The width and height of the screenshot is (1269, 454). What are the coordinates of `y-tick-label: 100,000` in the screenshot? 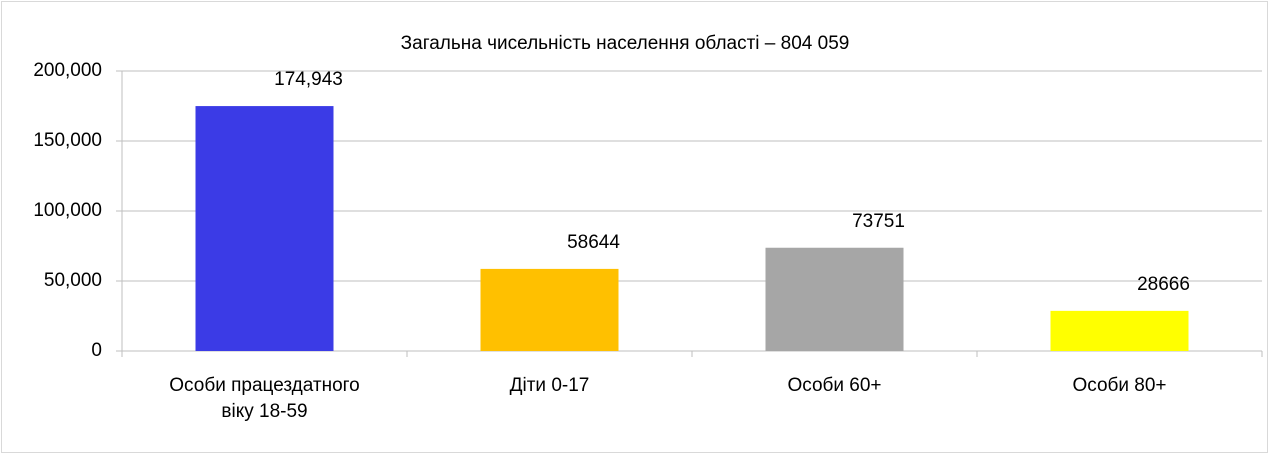 It's located at (67, 210).